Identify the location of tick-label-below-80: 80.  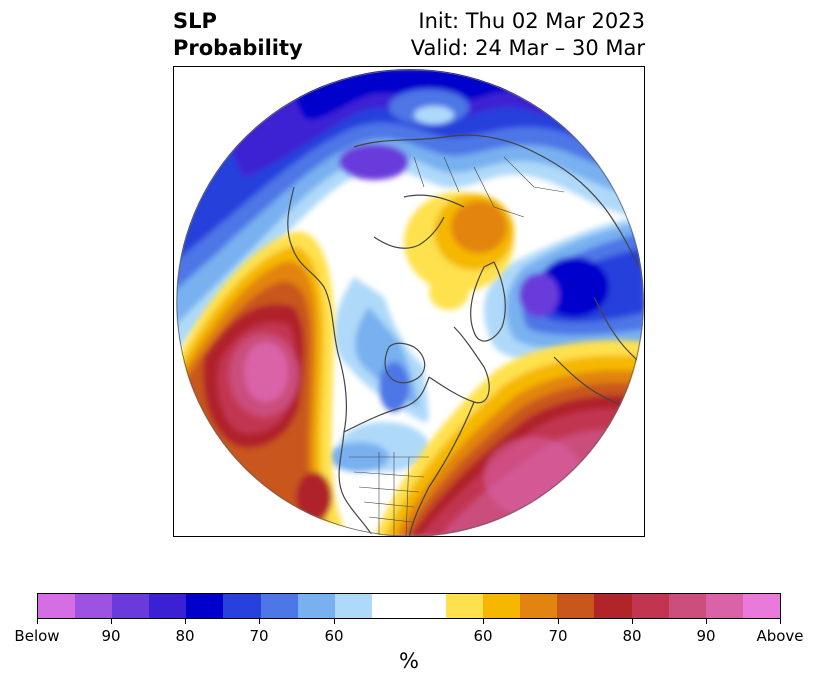
(185, 636).